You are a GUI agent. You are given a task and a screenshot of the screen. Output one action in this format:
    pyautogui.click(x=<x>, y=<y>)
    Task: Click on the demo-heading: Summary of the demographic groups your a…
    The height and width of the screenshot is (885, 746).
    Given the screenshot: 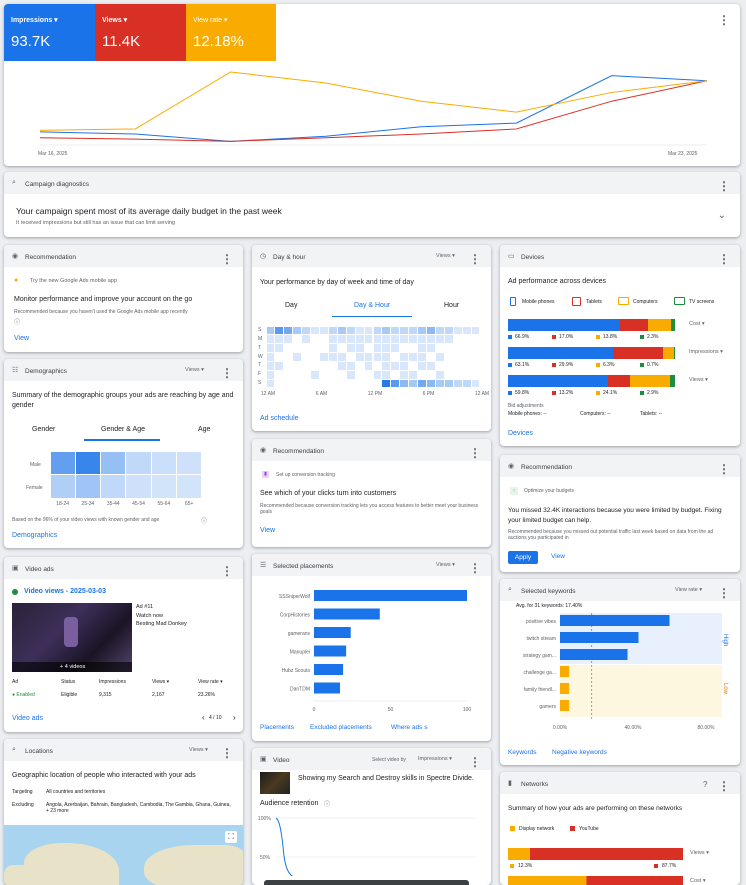 What is the action you would take?
    pyautogui.click(x=123, y=400)
    